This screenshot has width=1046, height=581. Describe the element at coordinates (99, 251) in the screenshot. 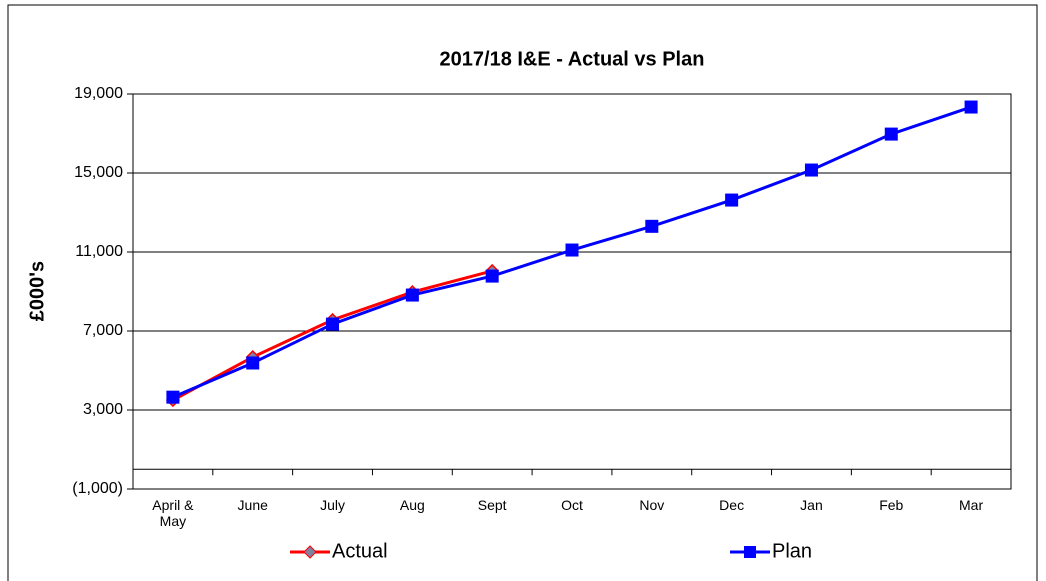

I see `y-tick-label: 11,000` at that location.